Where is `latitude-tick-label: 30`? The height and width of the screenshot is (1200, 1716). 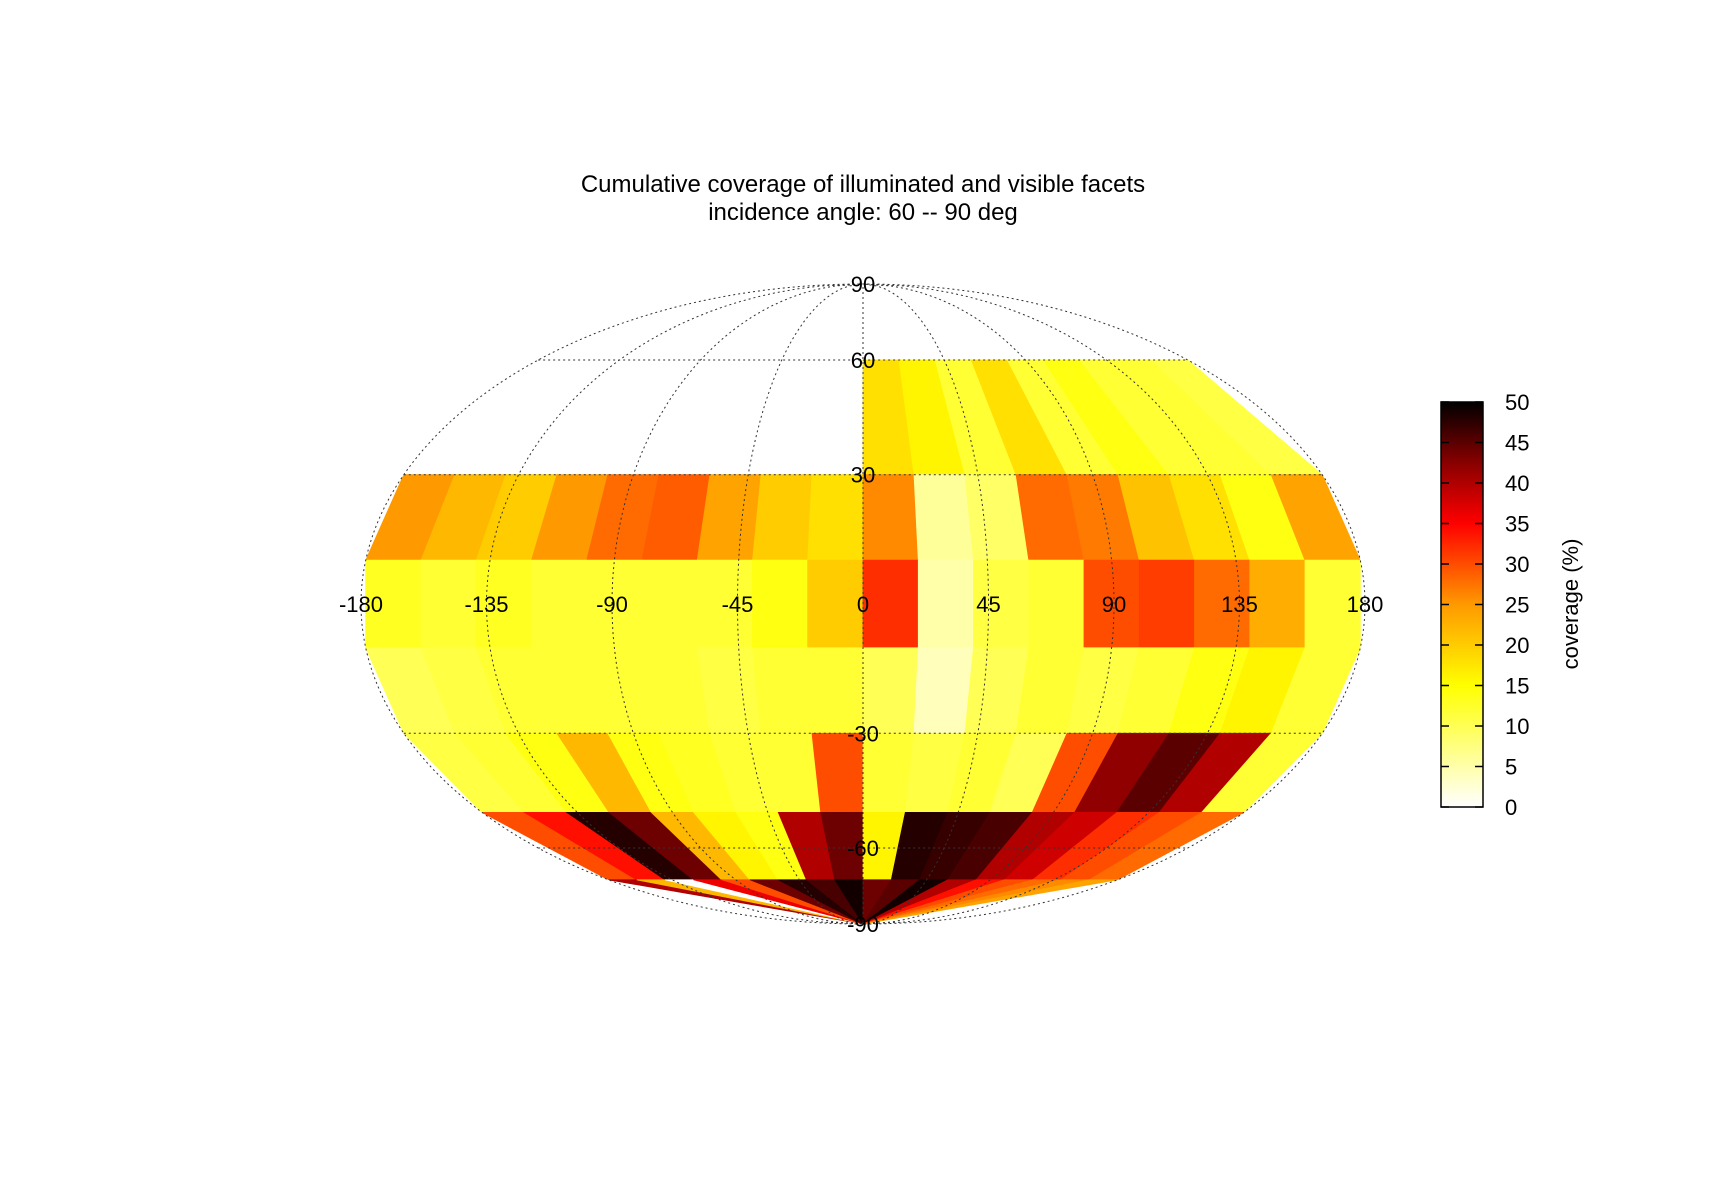 latitude-tick-label: 30 is located at coordinates (863, 475).